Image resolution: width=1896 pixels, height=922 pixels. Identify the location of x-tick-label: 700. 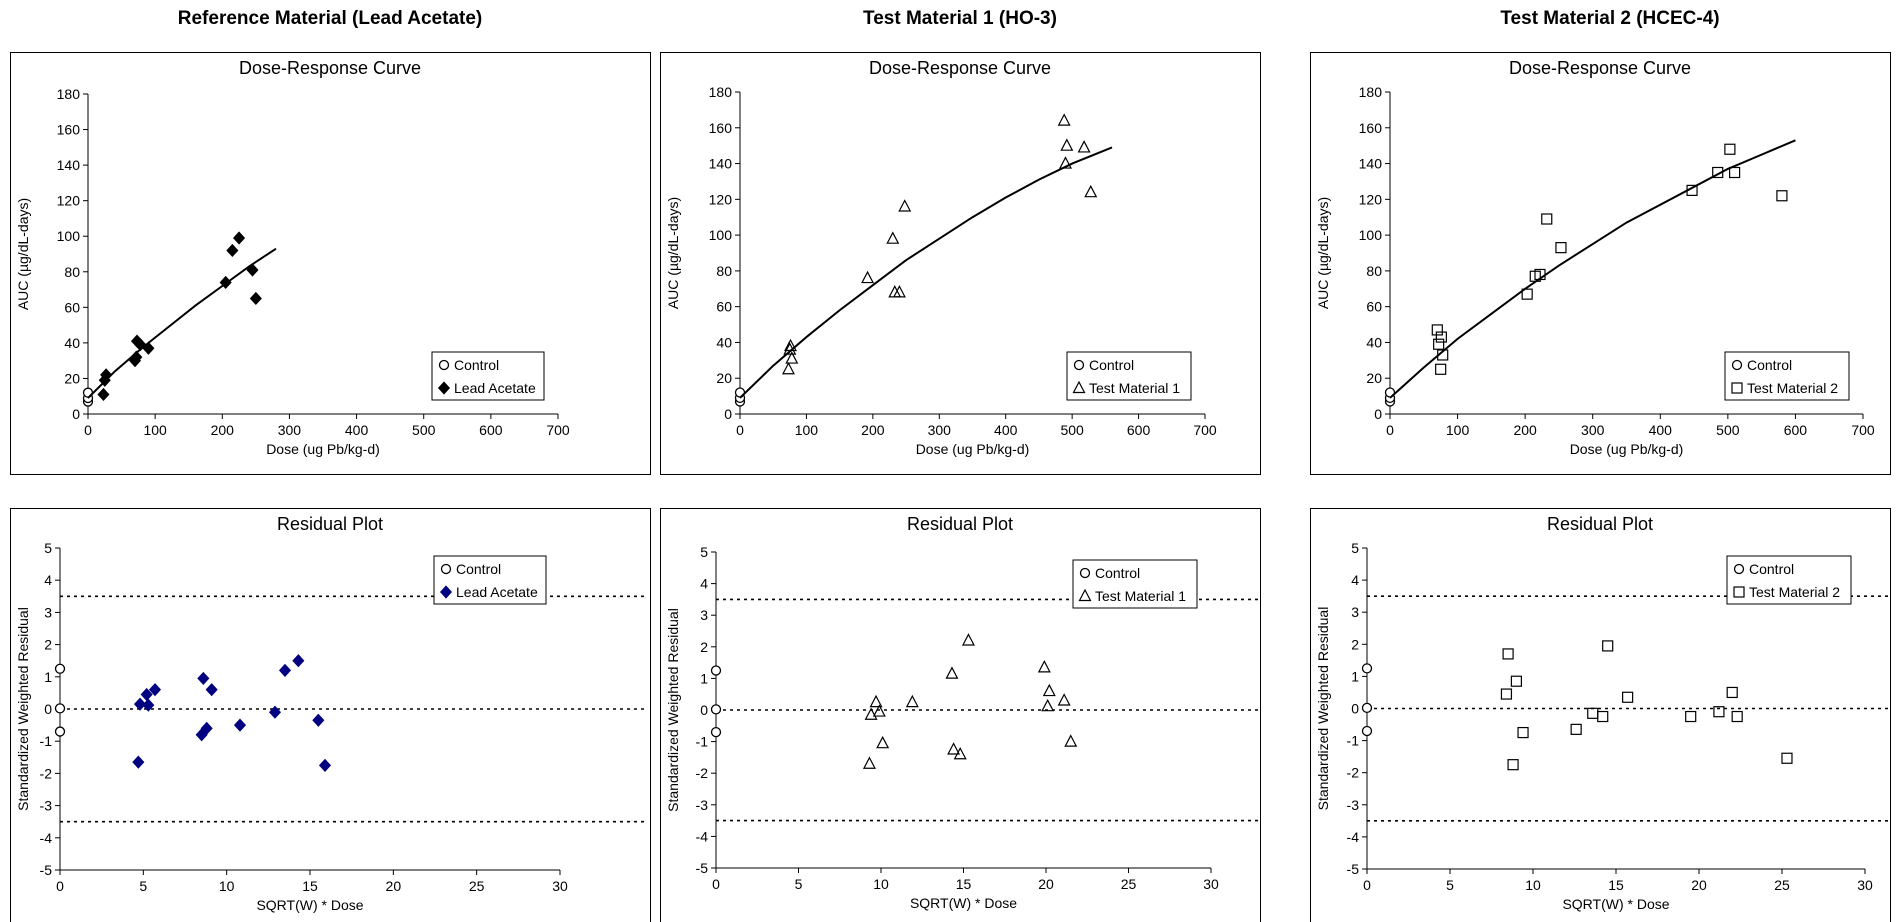
(1205, 430).